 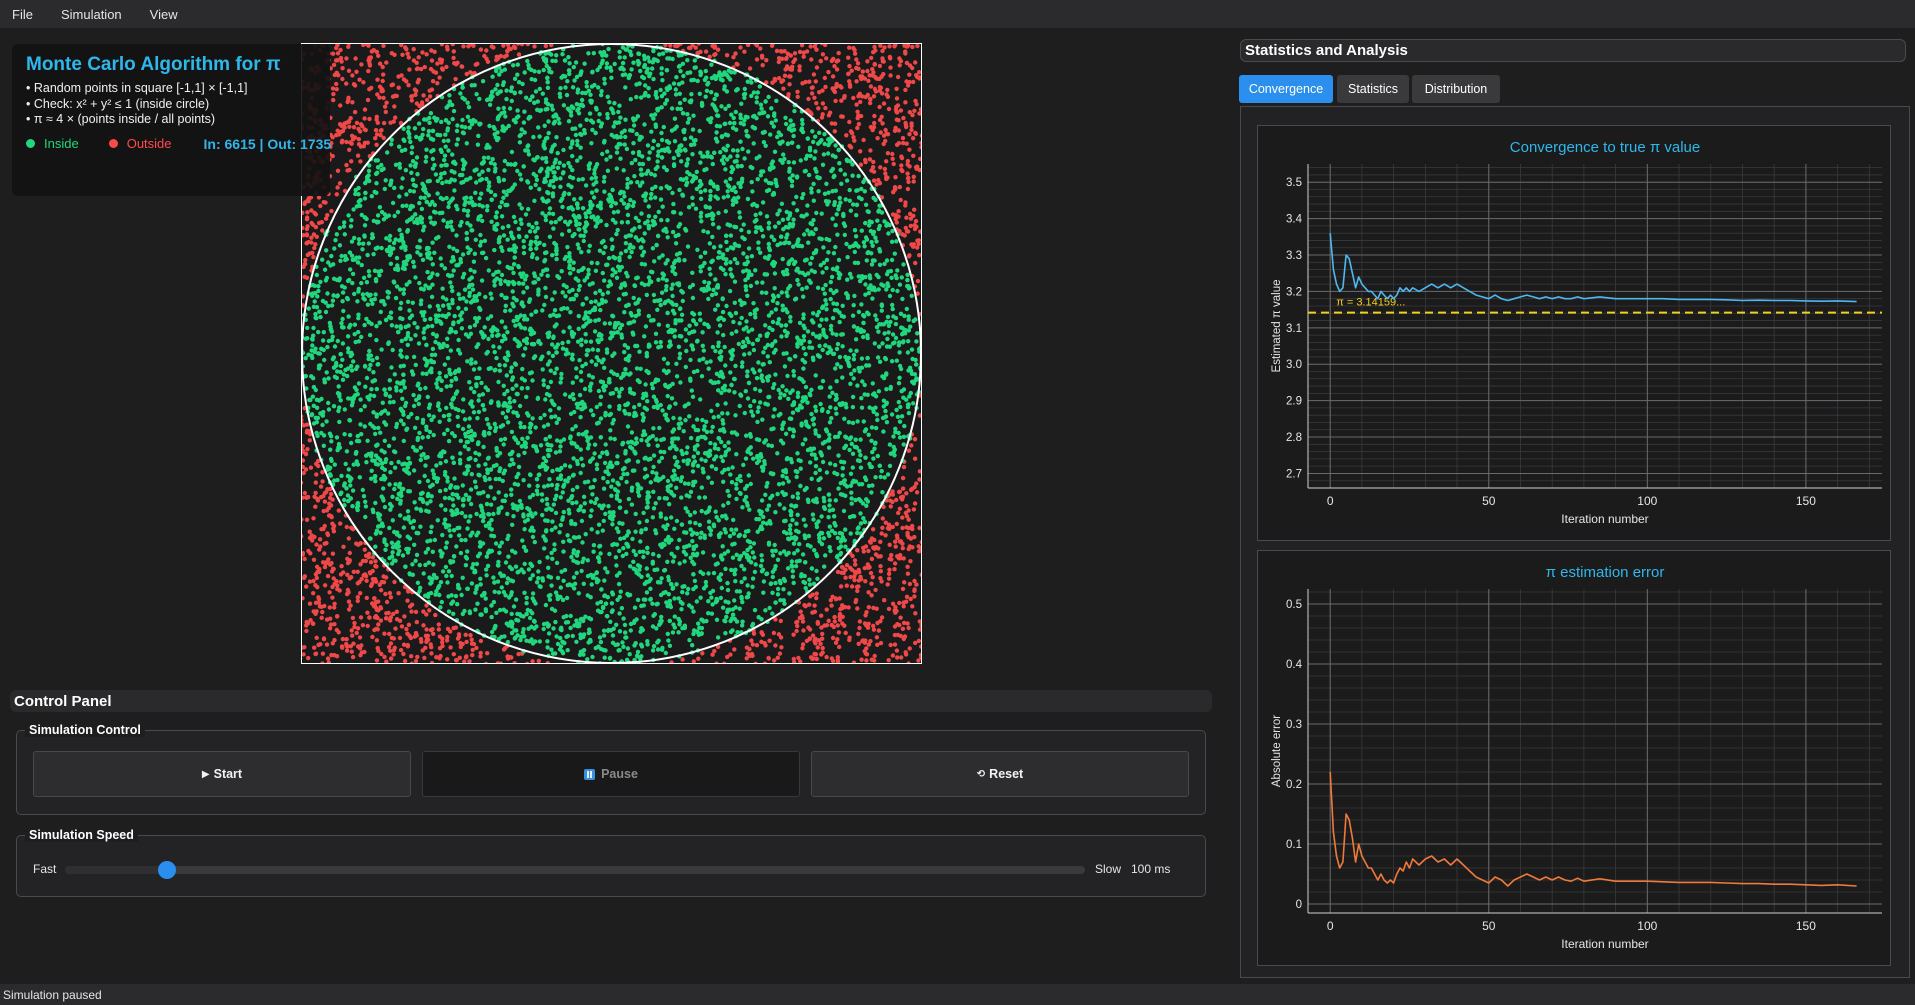 I want to click on menu-file: File, so click(x=22, y=14).